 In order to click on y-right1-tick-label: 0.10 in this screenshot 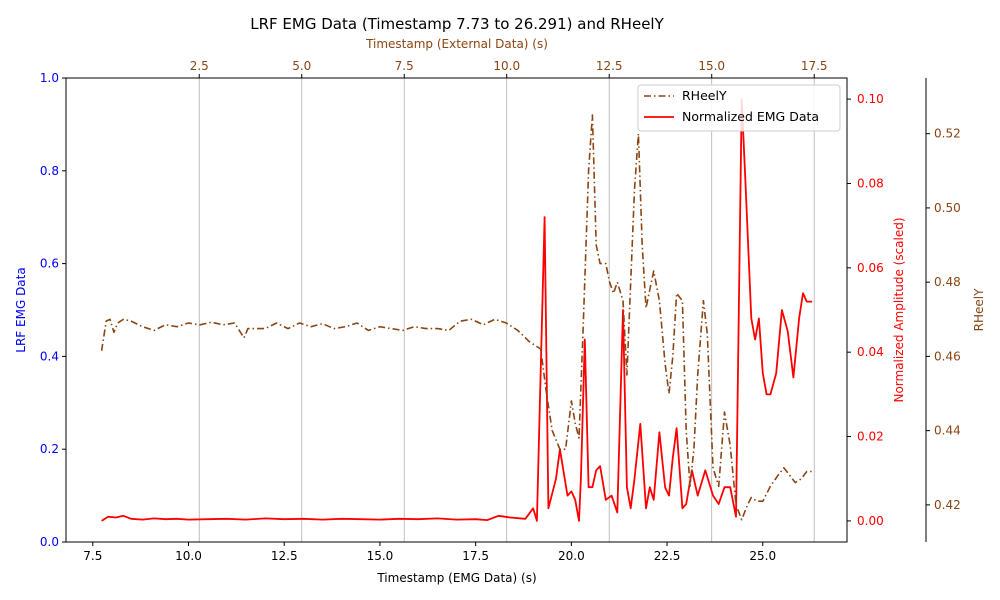, I will do `click(870, 99)`.